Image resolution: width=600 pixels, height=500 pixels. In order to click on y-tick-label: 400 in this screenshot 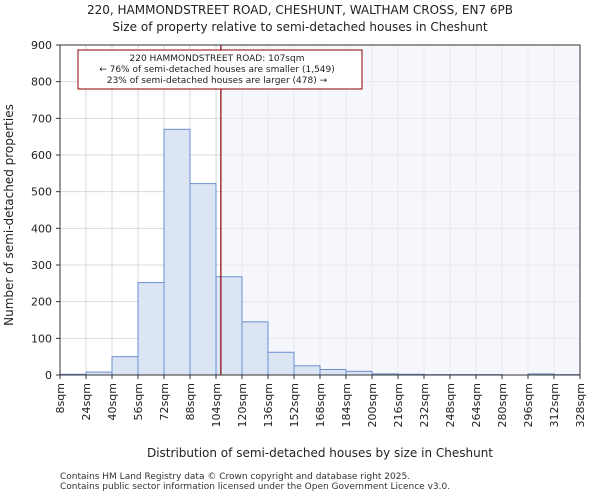, I will do `click(41, 228)`.